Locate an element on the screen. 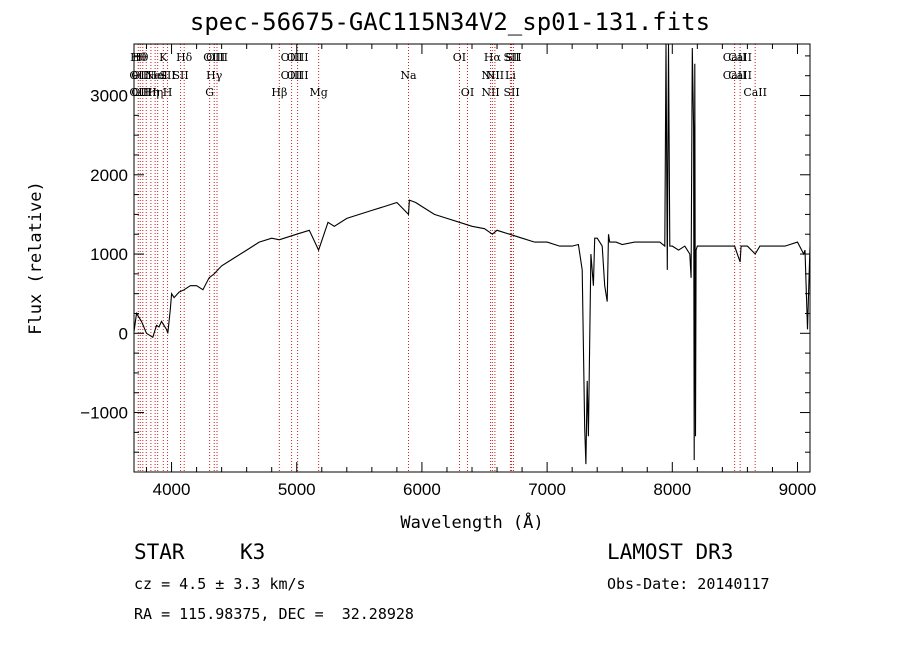 This screenshot has width=900, height=649. obs-date: Obs-Date: 20140117 is located at coordinates (688, 584).